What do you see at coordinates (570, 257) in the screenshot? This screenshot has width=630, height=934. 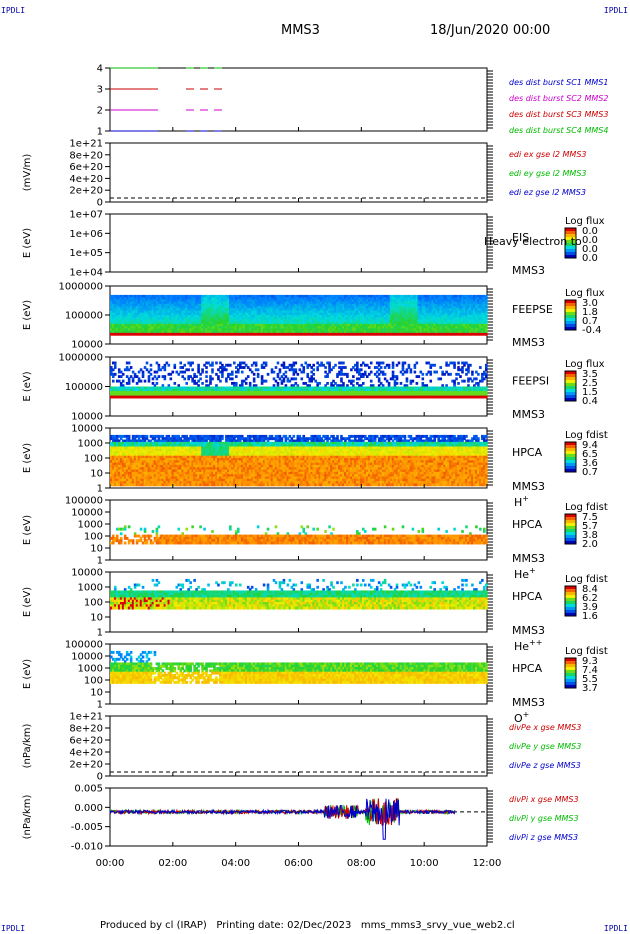 I see `colorbar-segment` at bounding box center [570, 257].